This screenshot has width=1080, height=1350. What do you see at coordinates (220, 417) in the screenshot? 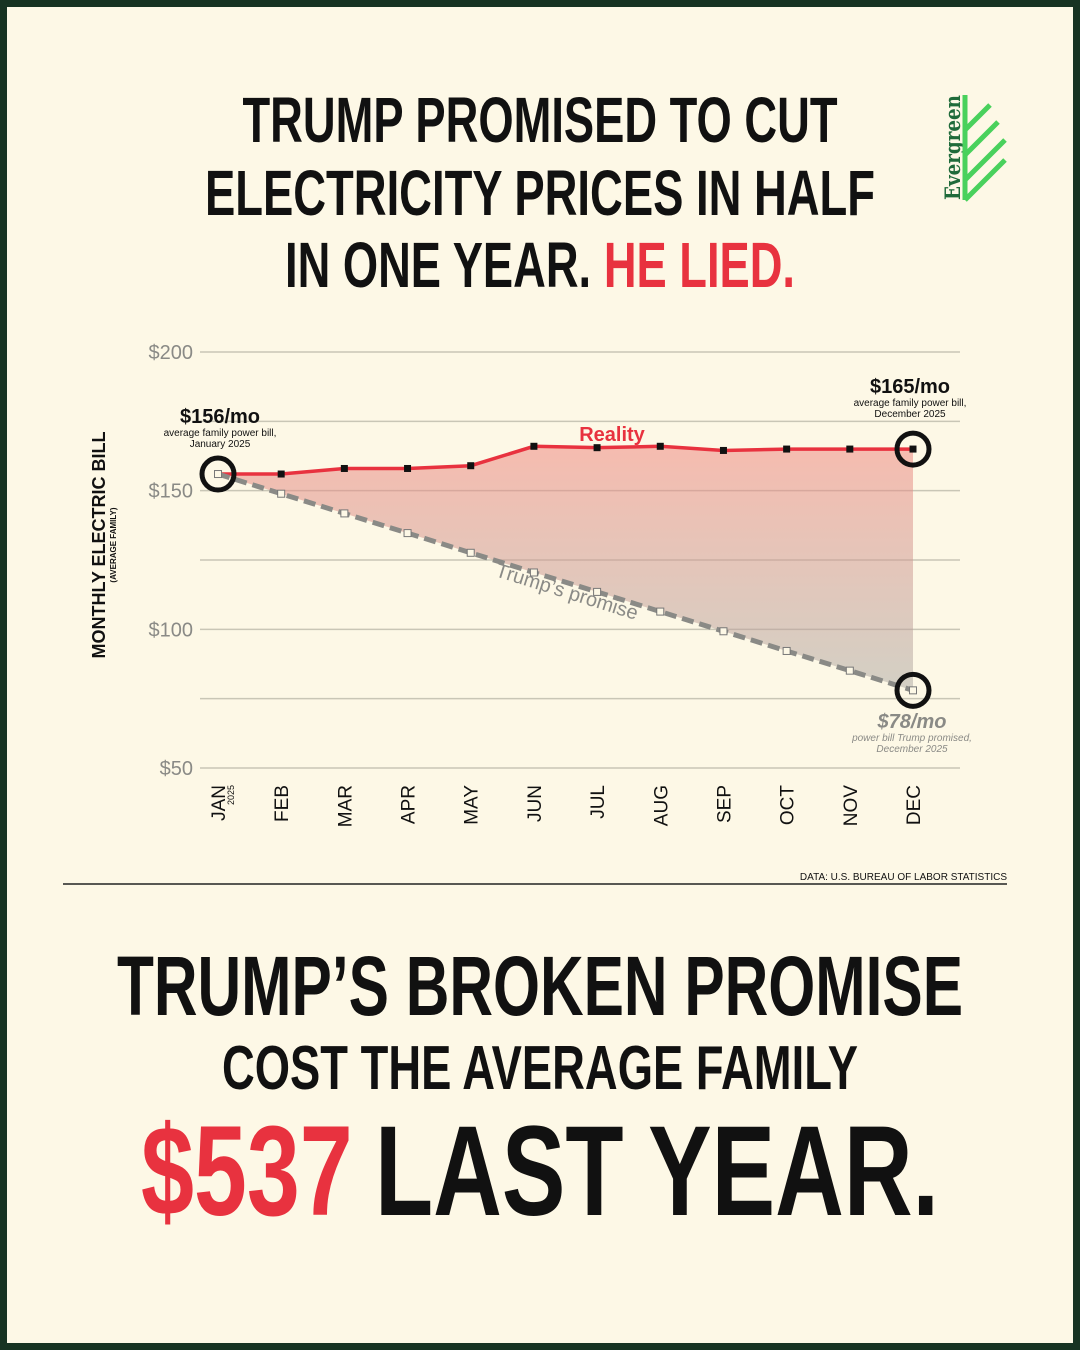
I see `annotation-value: $156/mo` at bounding box center [220, 417].